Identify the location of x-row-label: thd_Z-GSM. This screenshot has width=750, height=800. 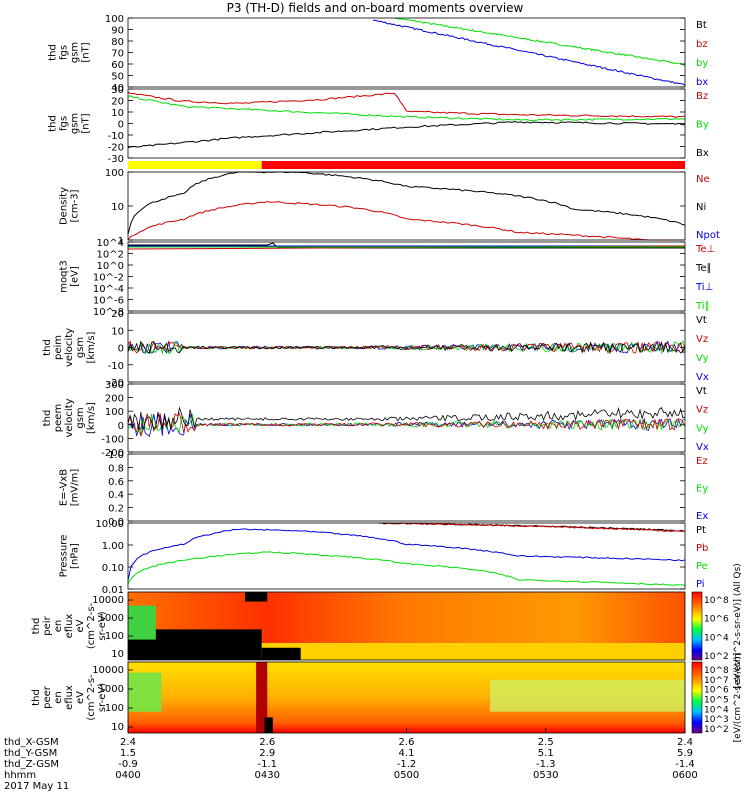
(31, 764).